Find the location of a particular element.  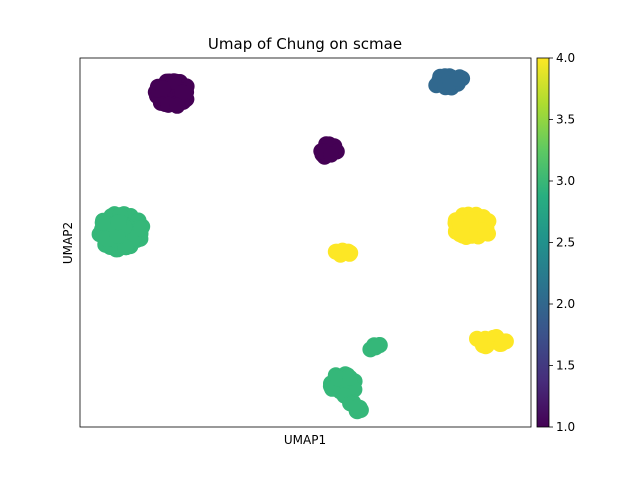

colorbar-tick-label: 3.5 is located at coordinates (565, 120).